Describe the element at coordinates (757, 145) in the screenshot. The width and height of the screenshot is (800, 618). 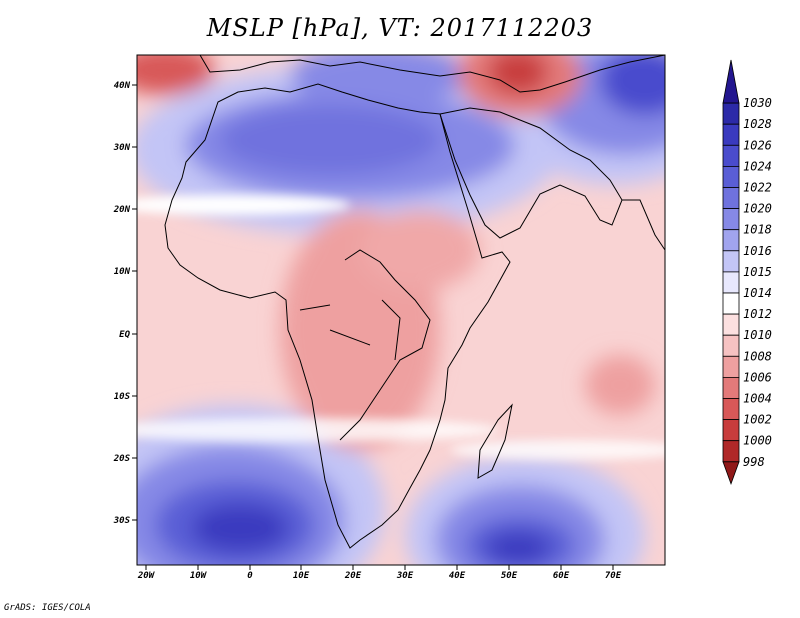
I see `colorbar-label: 1026` at that location.